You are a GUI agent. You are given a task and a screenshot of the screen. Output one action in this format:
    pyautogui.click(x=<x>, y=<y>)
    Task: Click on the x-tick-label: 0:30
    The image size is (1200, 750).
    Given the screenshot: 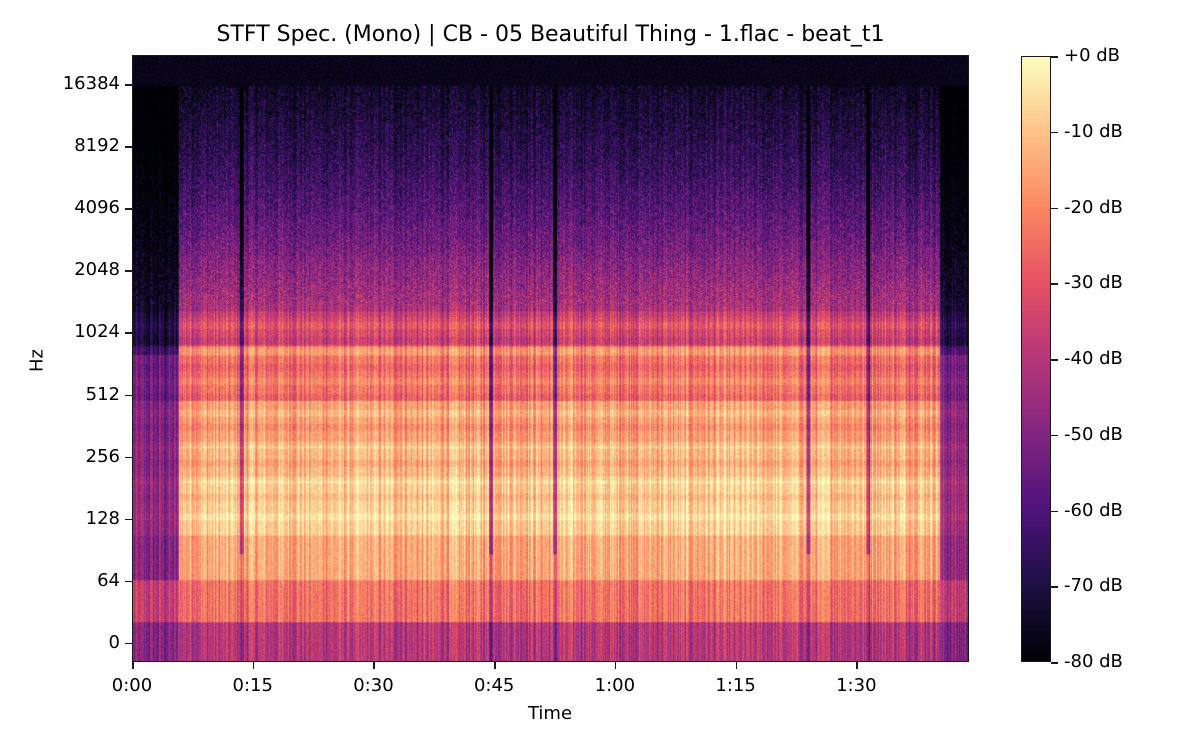 What is the action you would take?
    pyautogui.click(x=373, y=685)
    